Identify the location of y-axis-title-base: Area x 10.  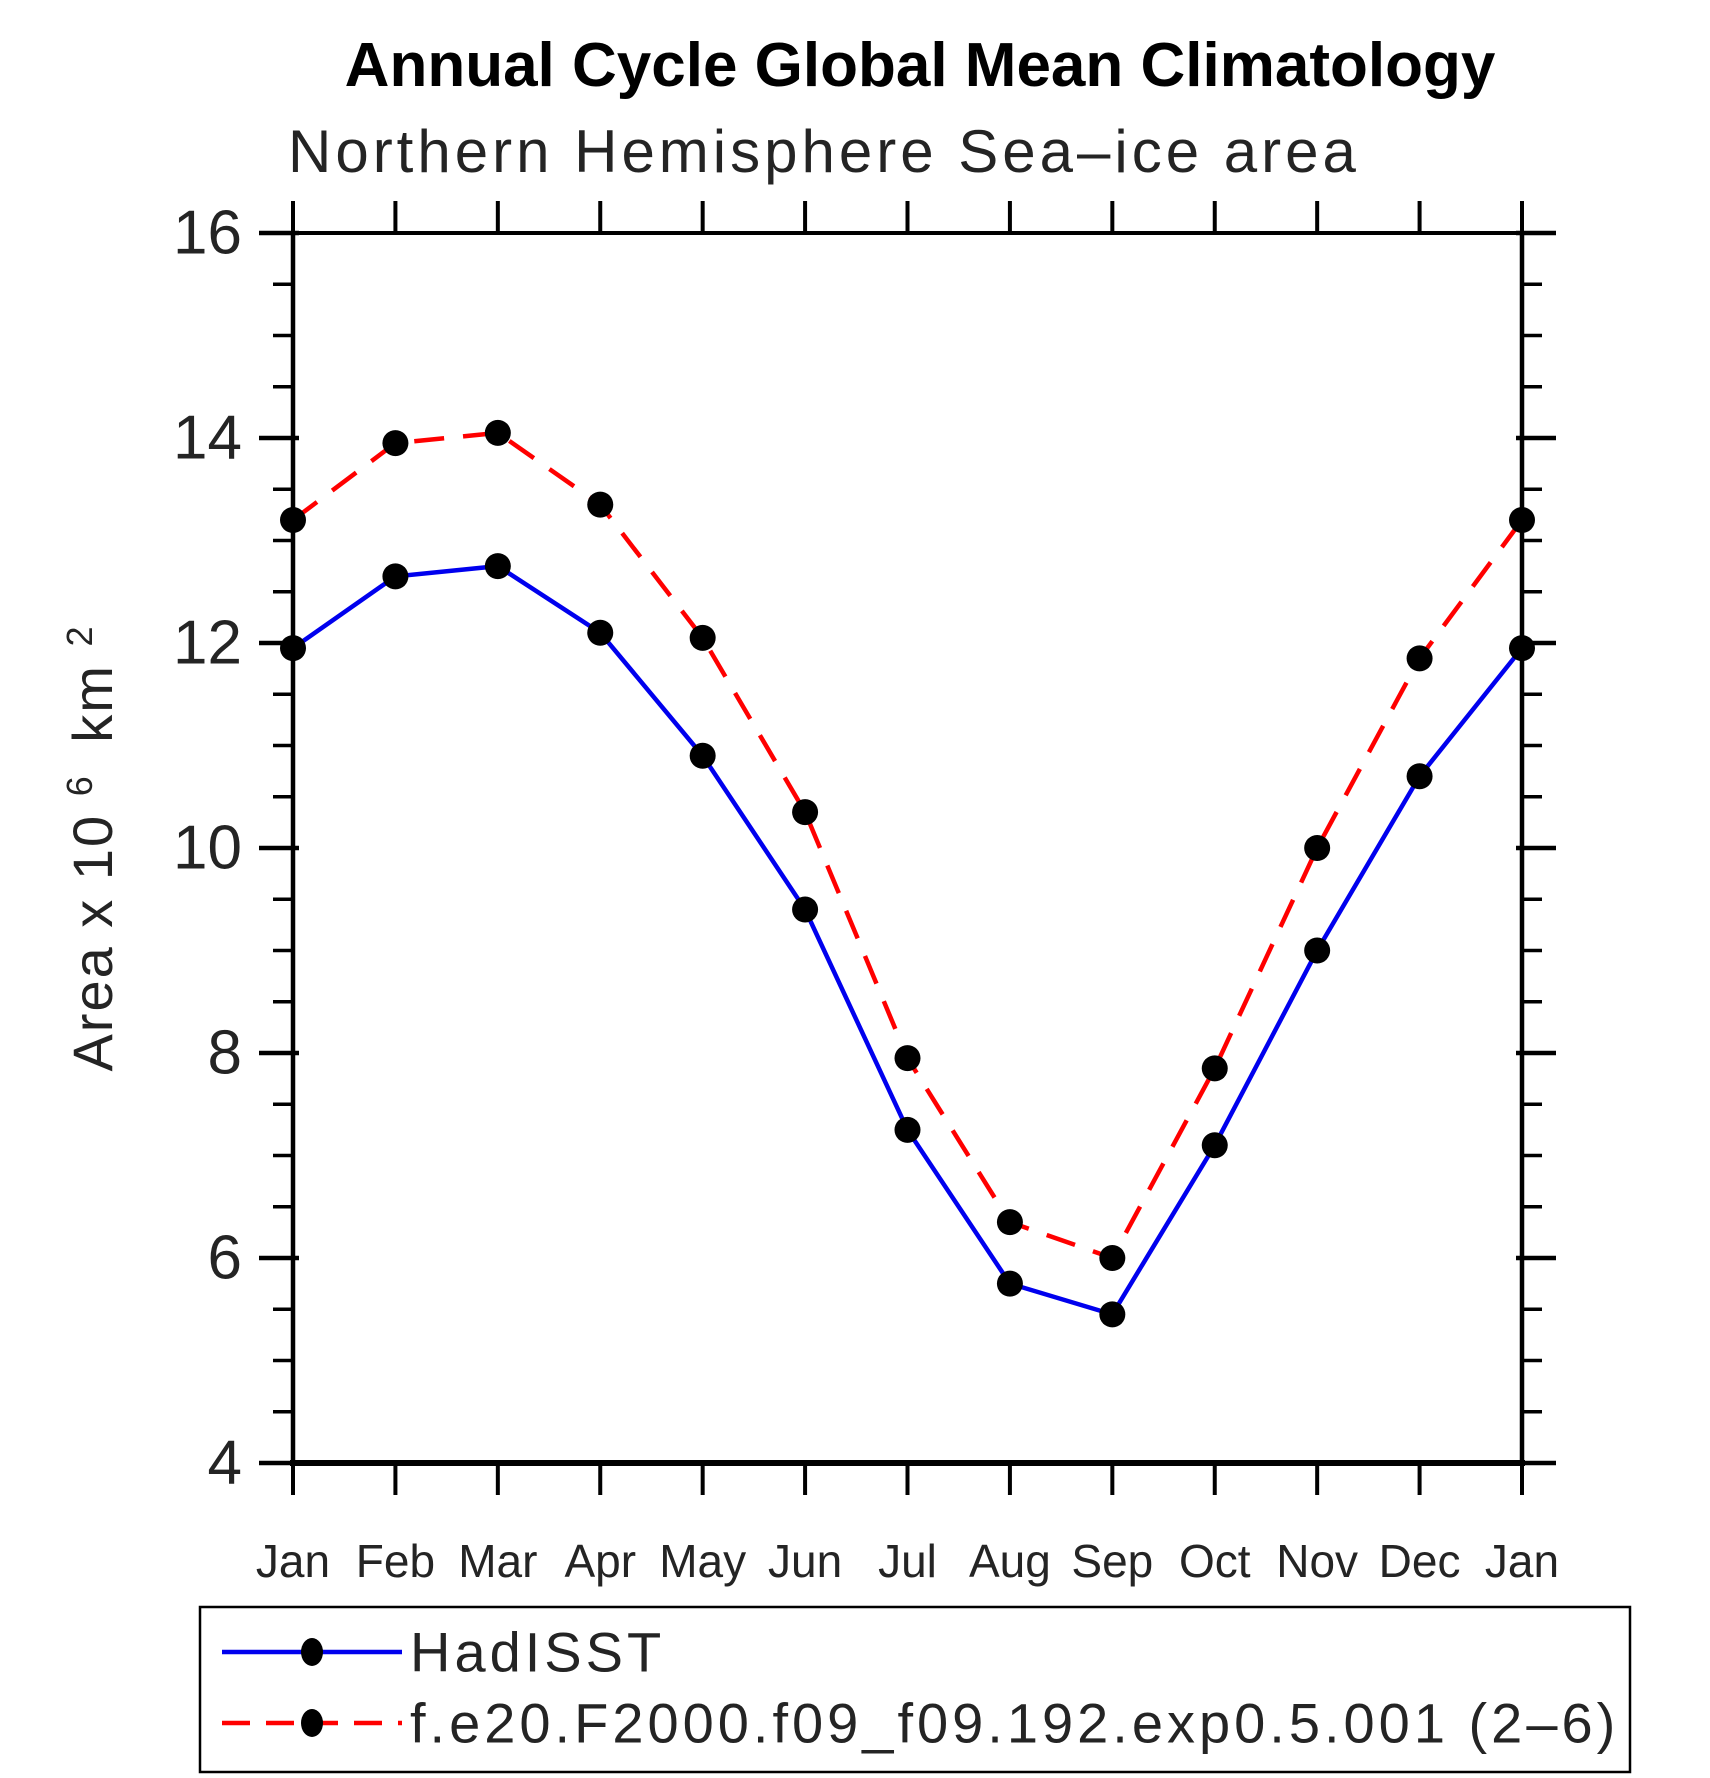
(92, 943).